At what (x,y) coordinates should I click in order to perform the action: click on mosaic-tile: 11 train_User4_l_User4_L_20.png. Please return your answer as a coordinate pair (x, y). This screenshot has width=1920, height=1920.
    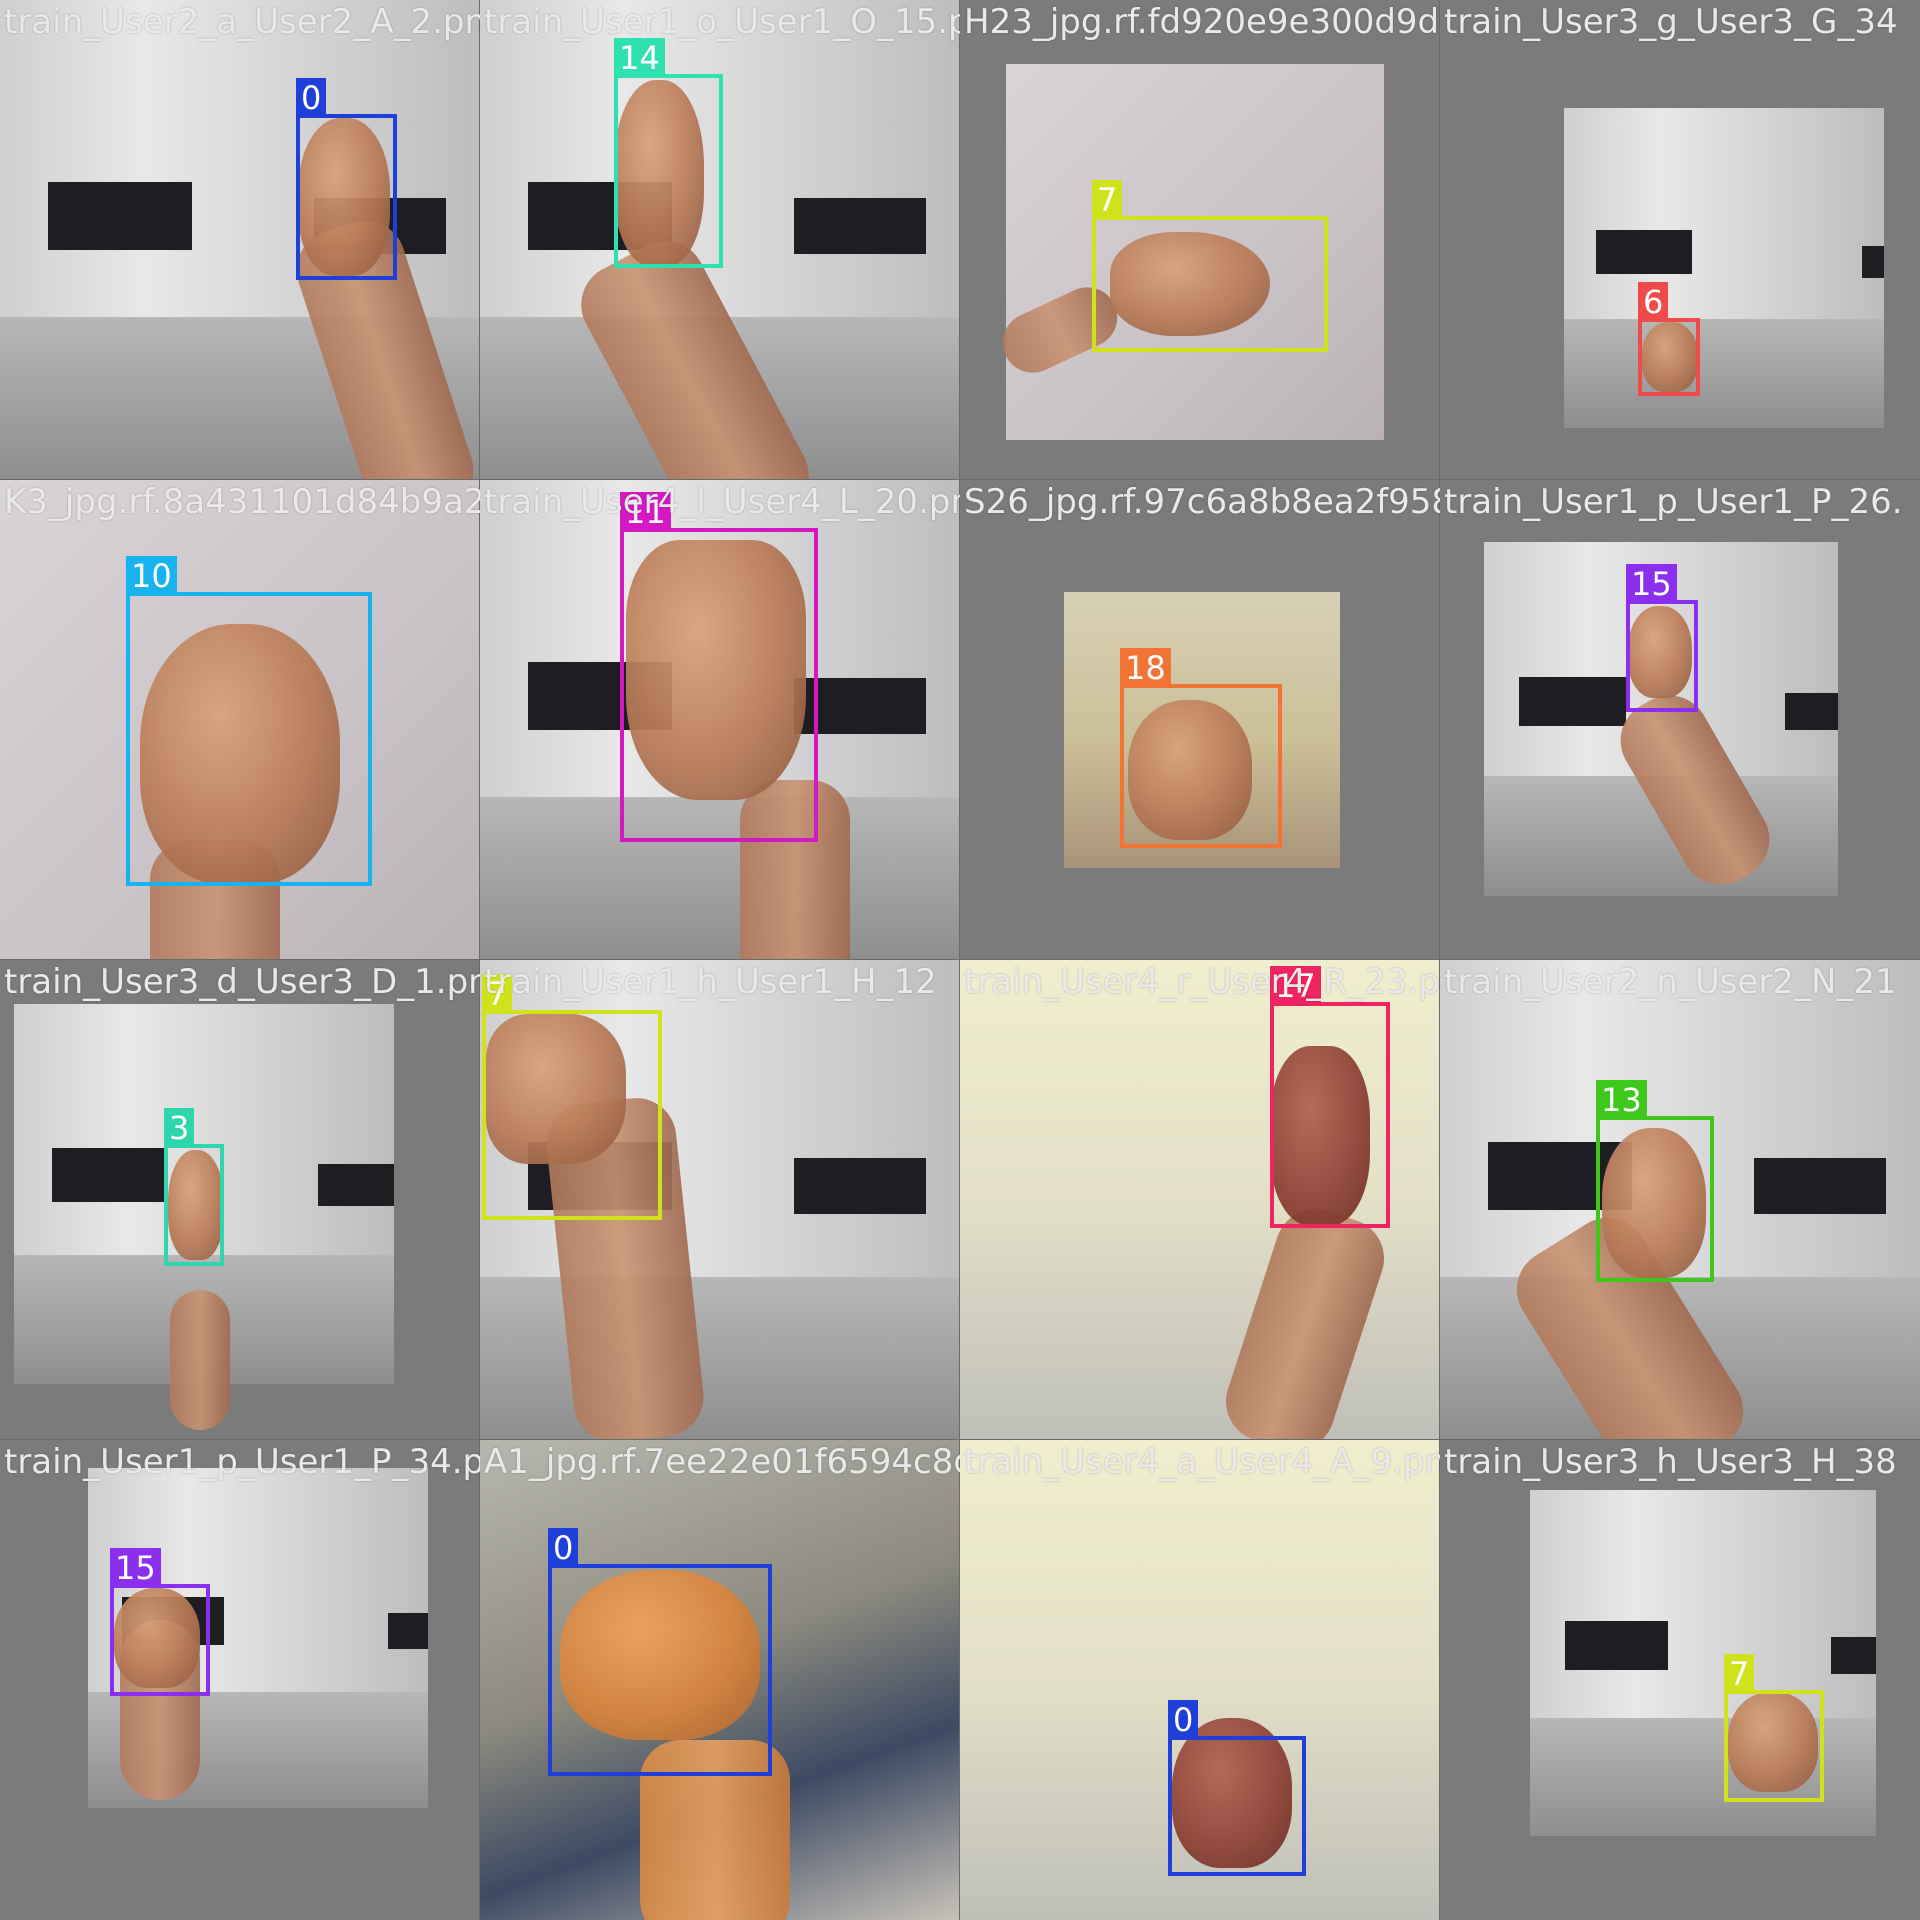
    Looking at the image, I should click on (720, 720).